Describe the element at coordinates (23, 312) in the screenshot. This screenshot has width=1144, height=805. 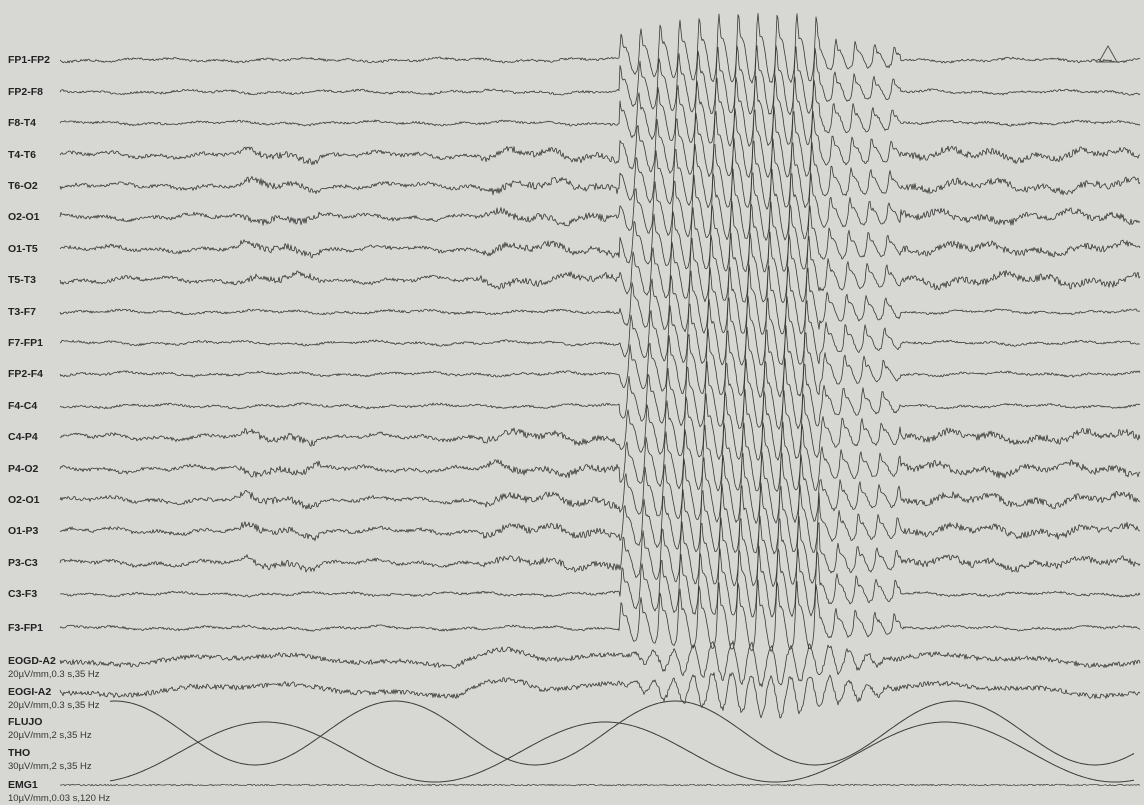
I see `channel-label-t3-f7: T3-F7` at that location.